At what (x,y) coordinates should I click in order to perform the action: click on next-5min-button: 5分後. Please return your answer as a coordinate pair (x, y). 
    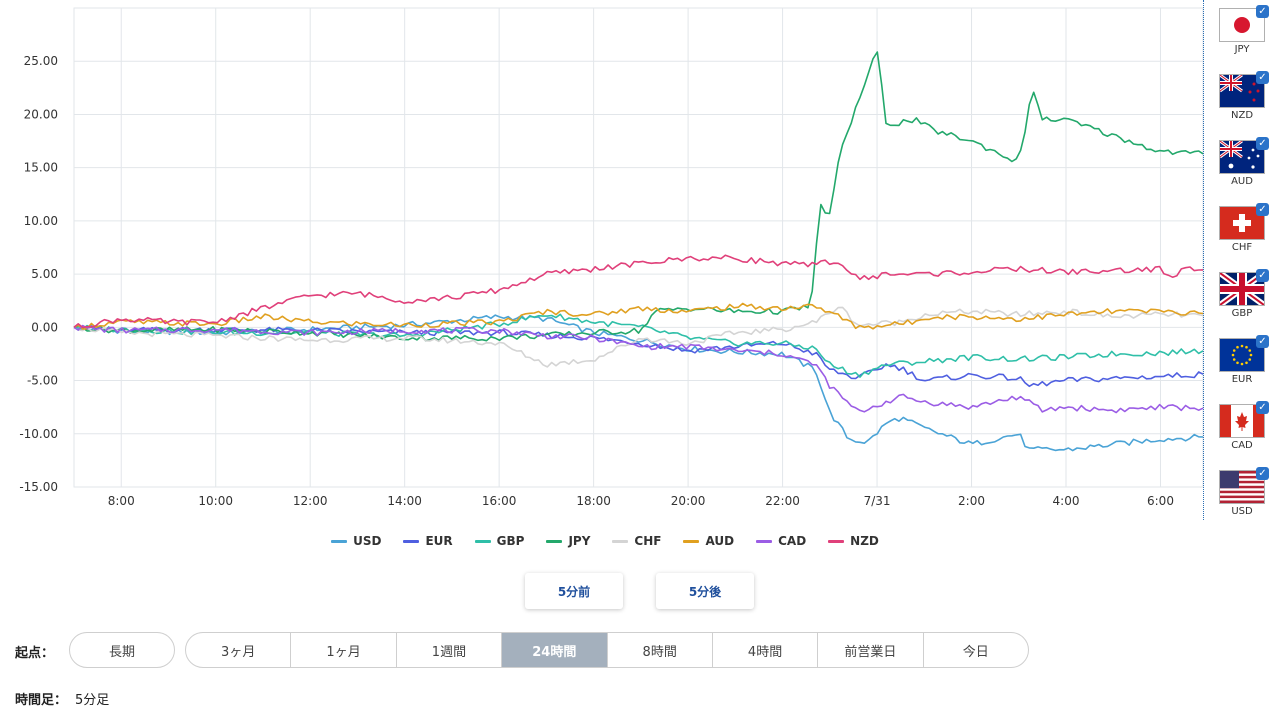
    Looking at the image, I should click on (705, 591).